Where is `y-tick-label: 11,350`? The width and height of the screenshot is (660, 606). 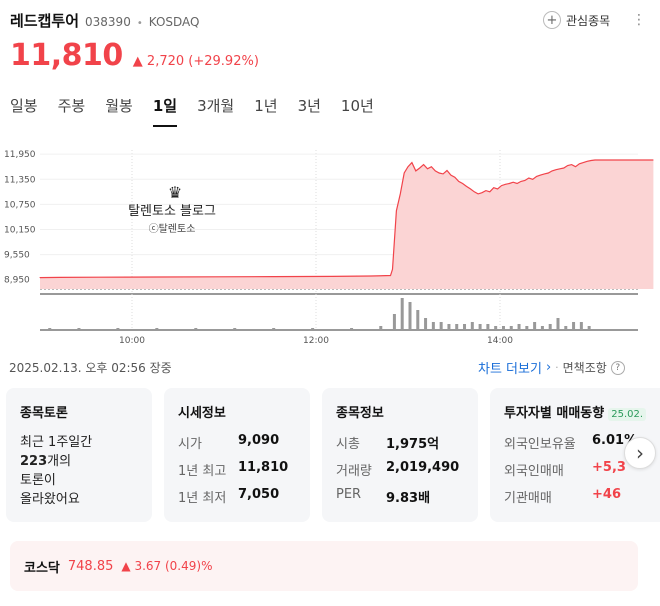 y-tick-label: 11,350 is located at coordinates (20, 180).